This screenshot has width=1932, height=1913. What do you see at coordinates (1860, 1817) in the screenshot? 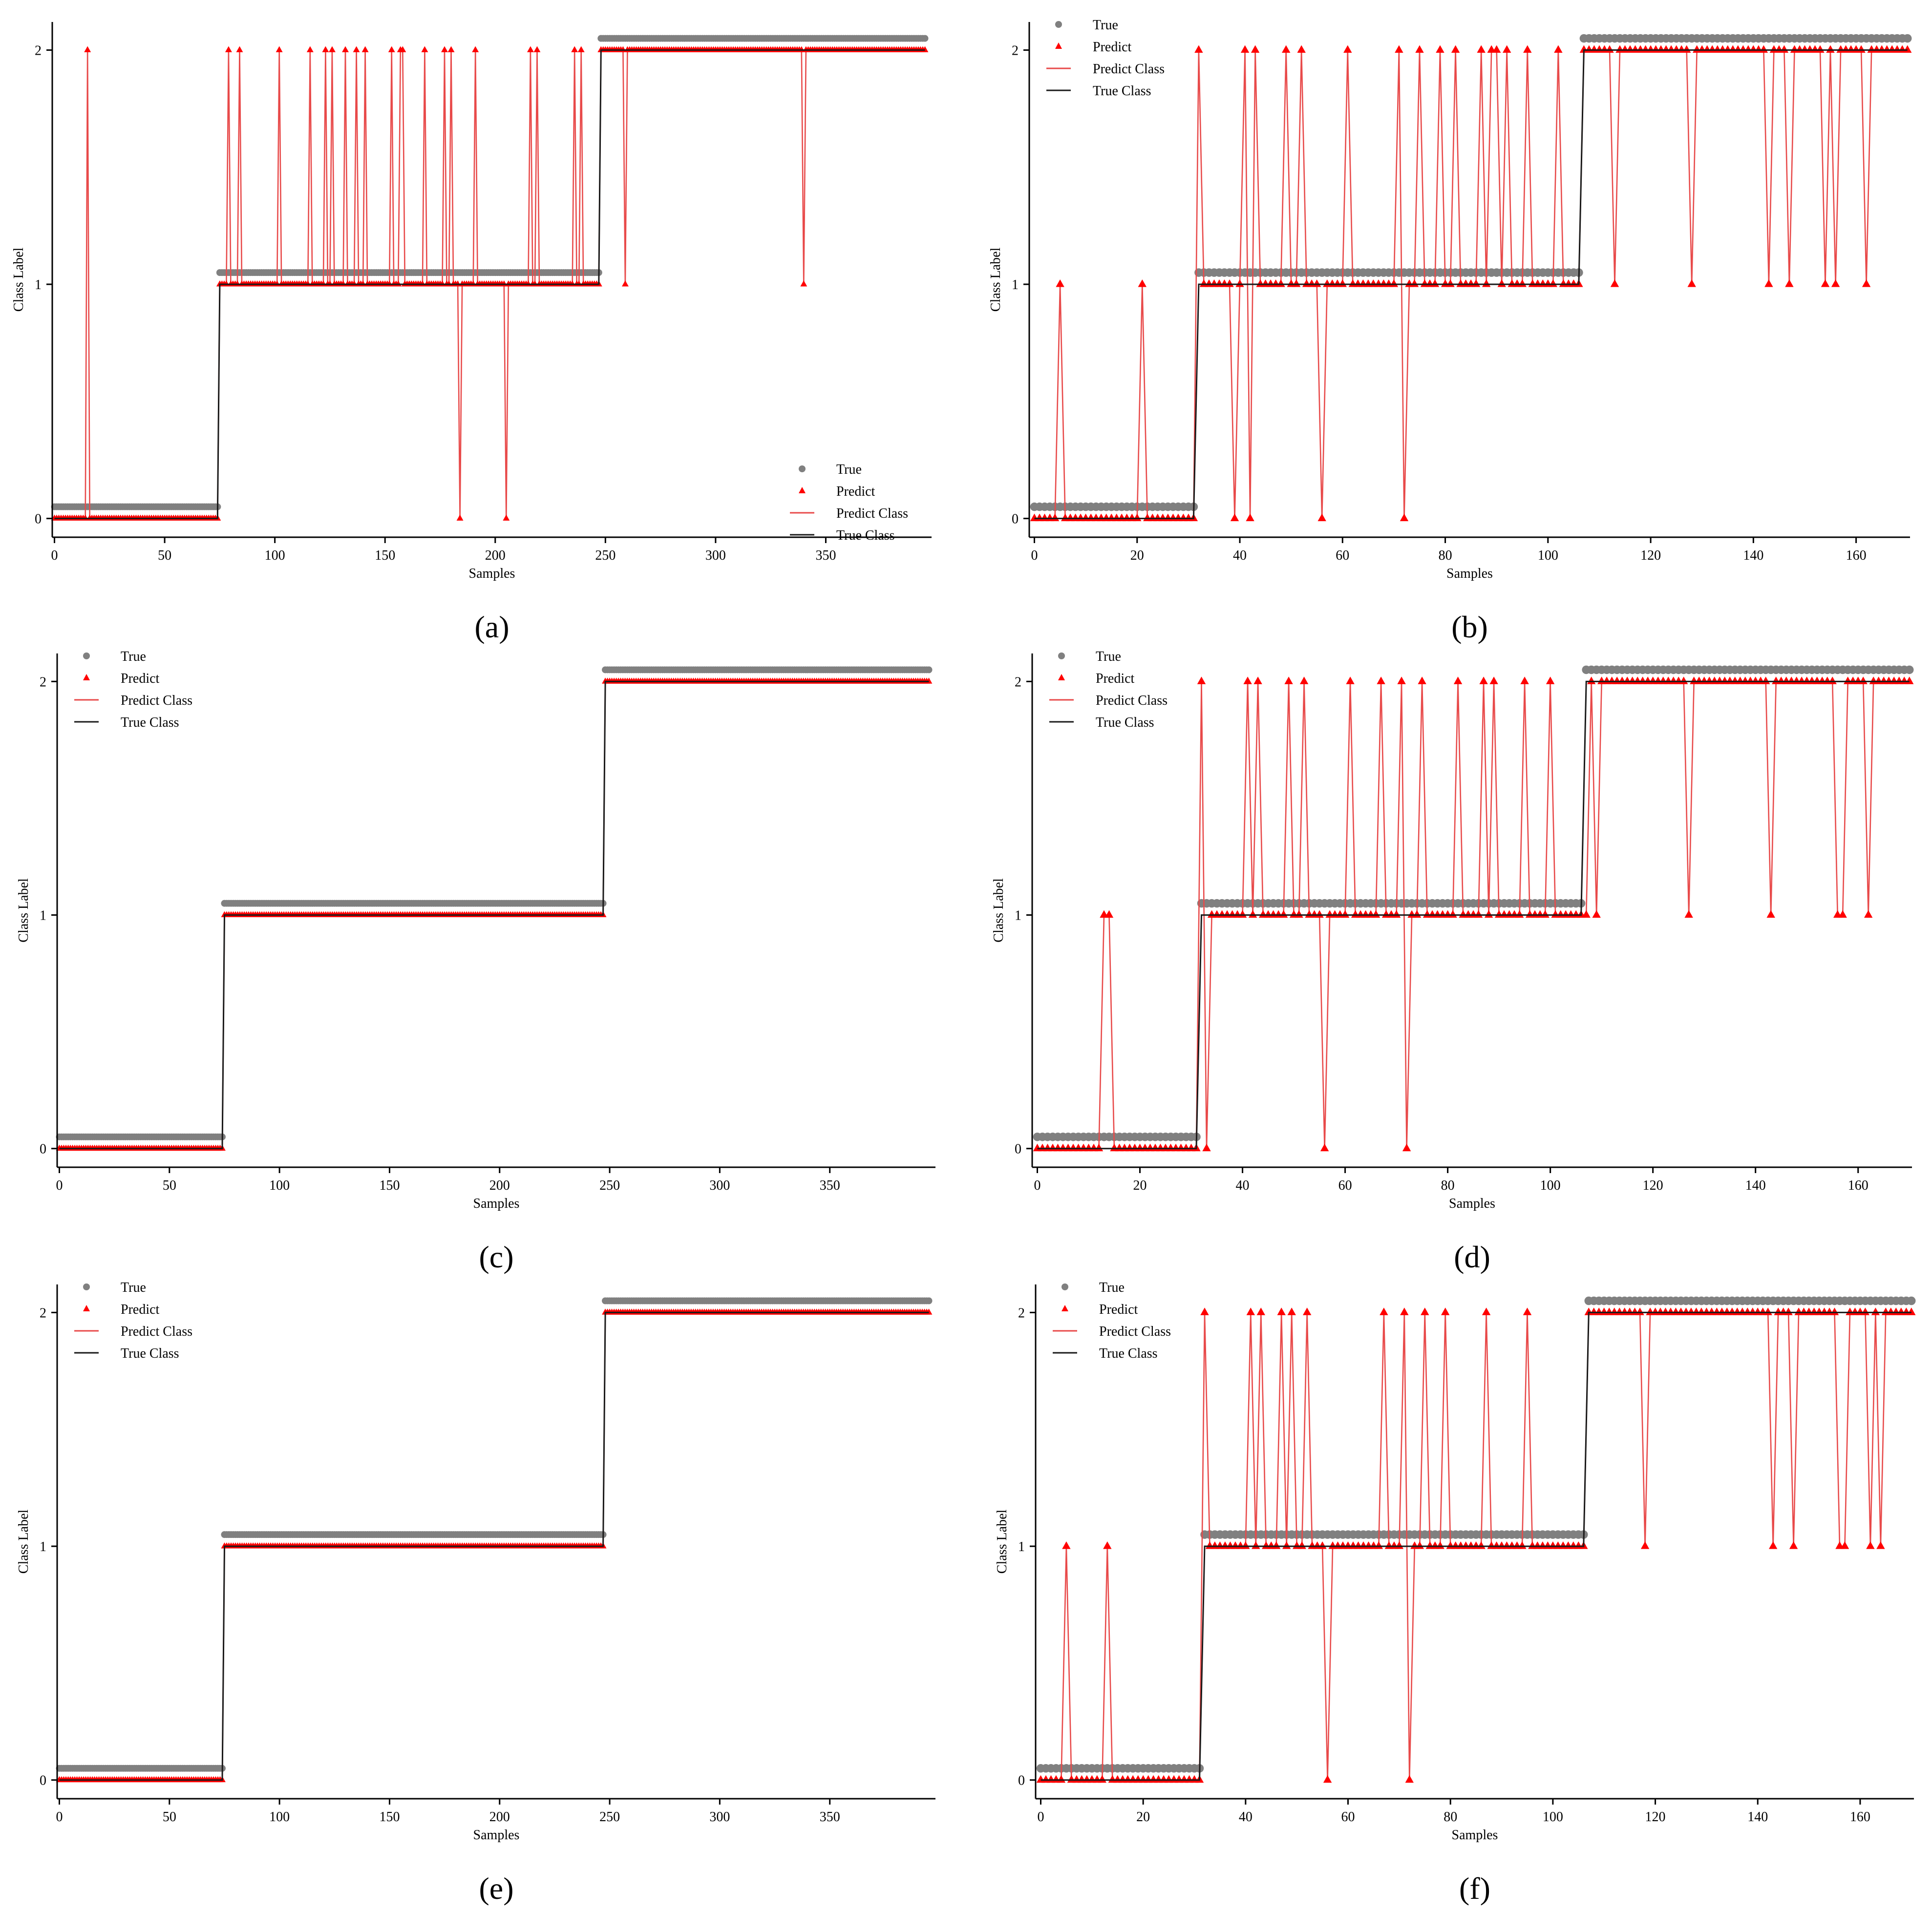
I see `x-tick-label: 160` at bounding box center [1860, 1817].